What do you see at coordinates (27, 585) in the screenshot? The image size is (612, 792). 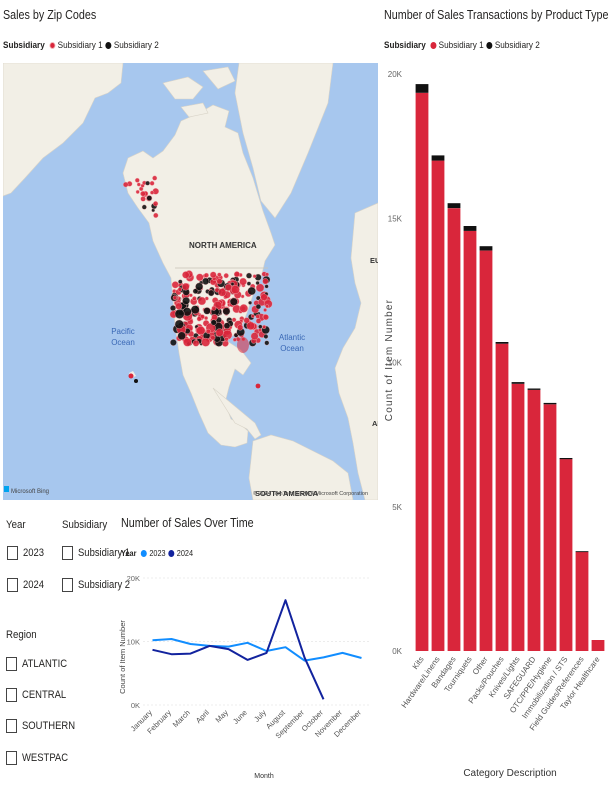 I see `year-option-2024: 2024` at bounding box center [27, 585].